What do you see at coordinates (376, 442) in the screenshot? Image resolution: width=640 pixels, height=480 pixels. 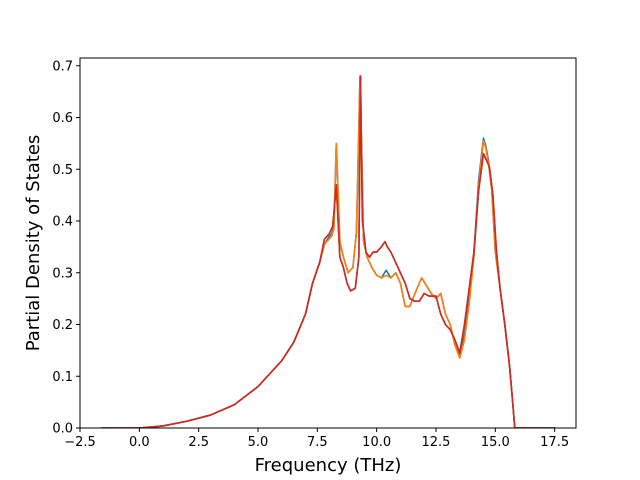 I see `x-tick-label: 10.0` at bounding box center [376, 442].